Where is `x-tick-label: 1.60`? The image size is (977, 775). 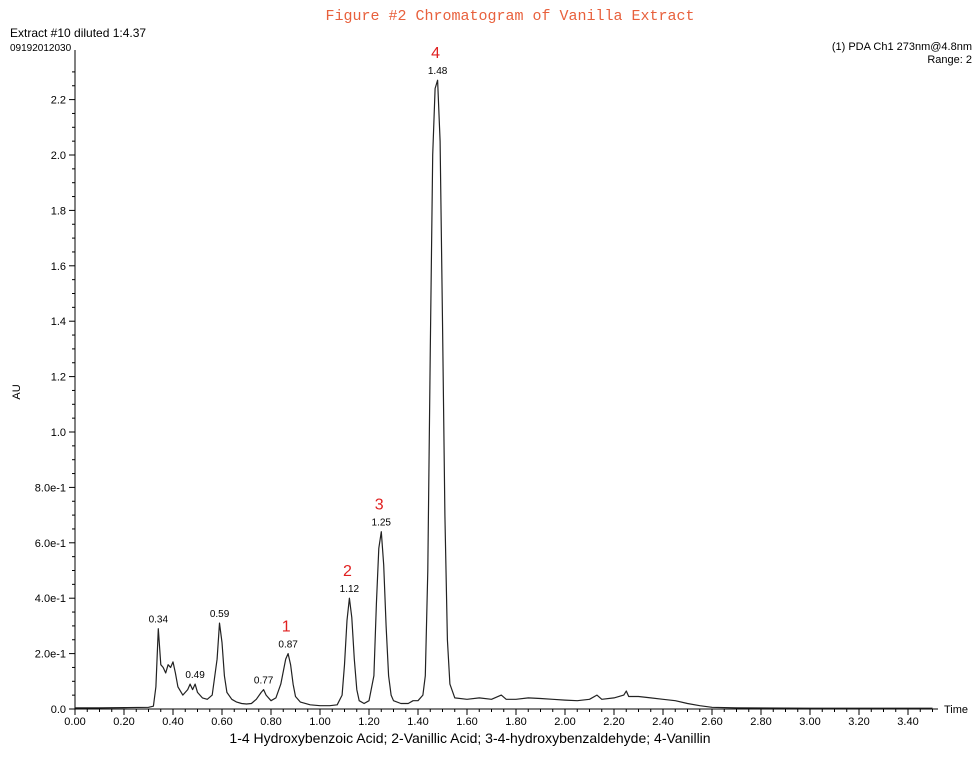 x-tick-label: 1.60 is located at coordinates (466, 722).